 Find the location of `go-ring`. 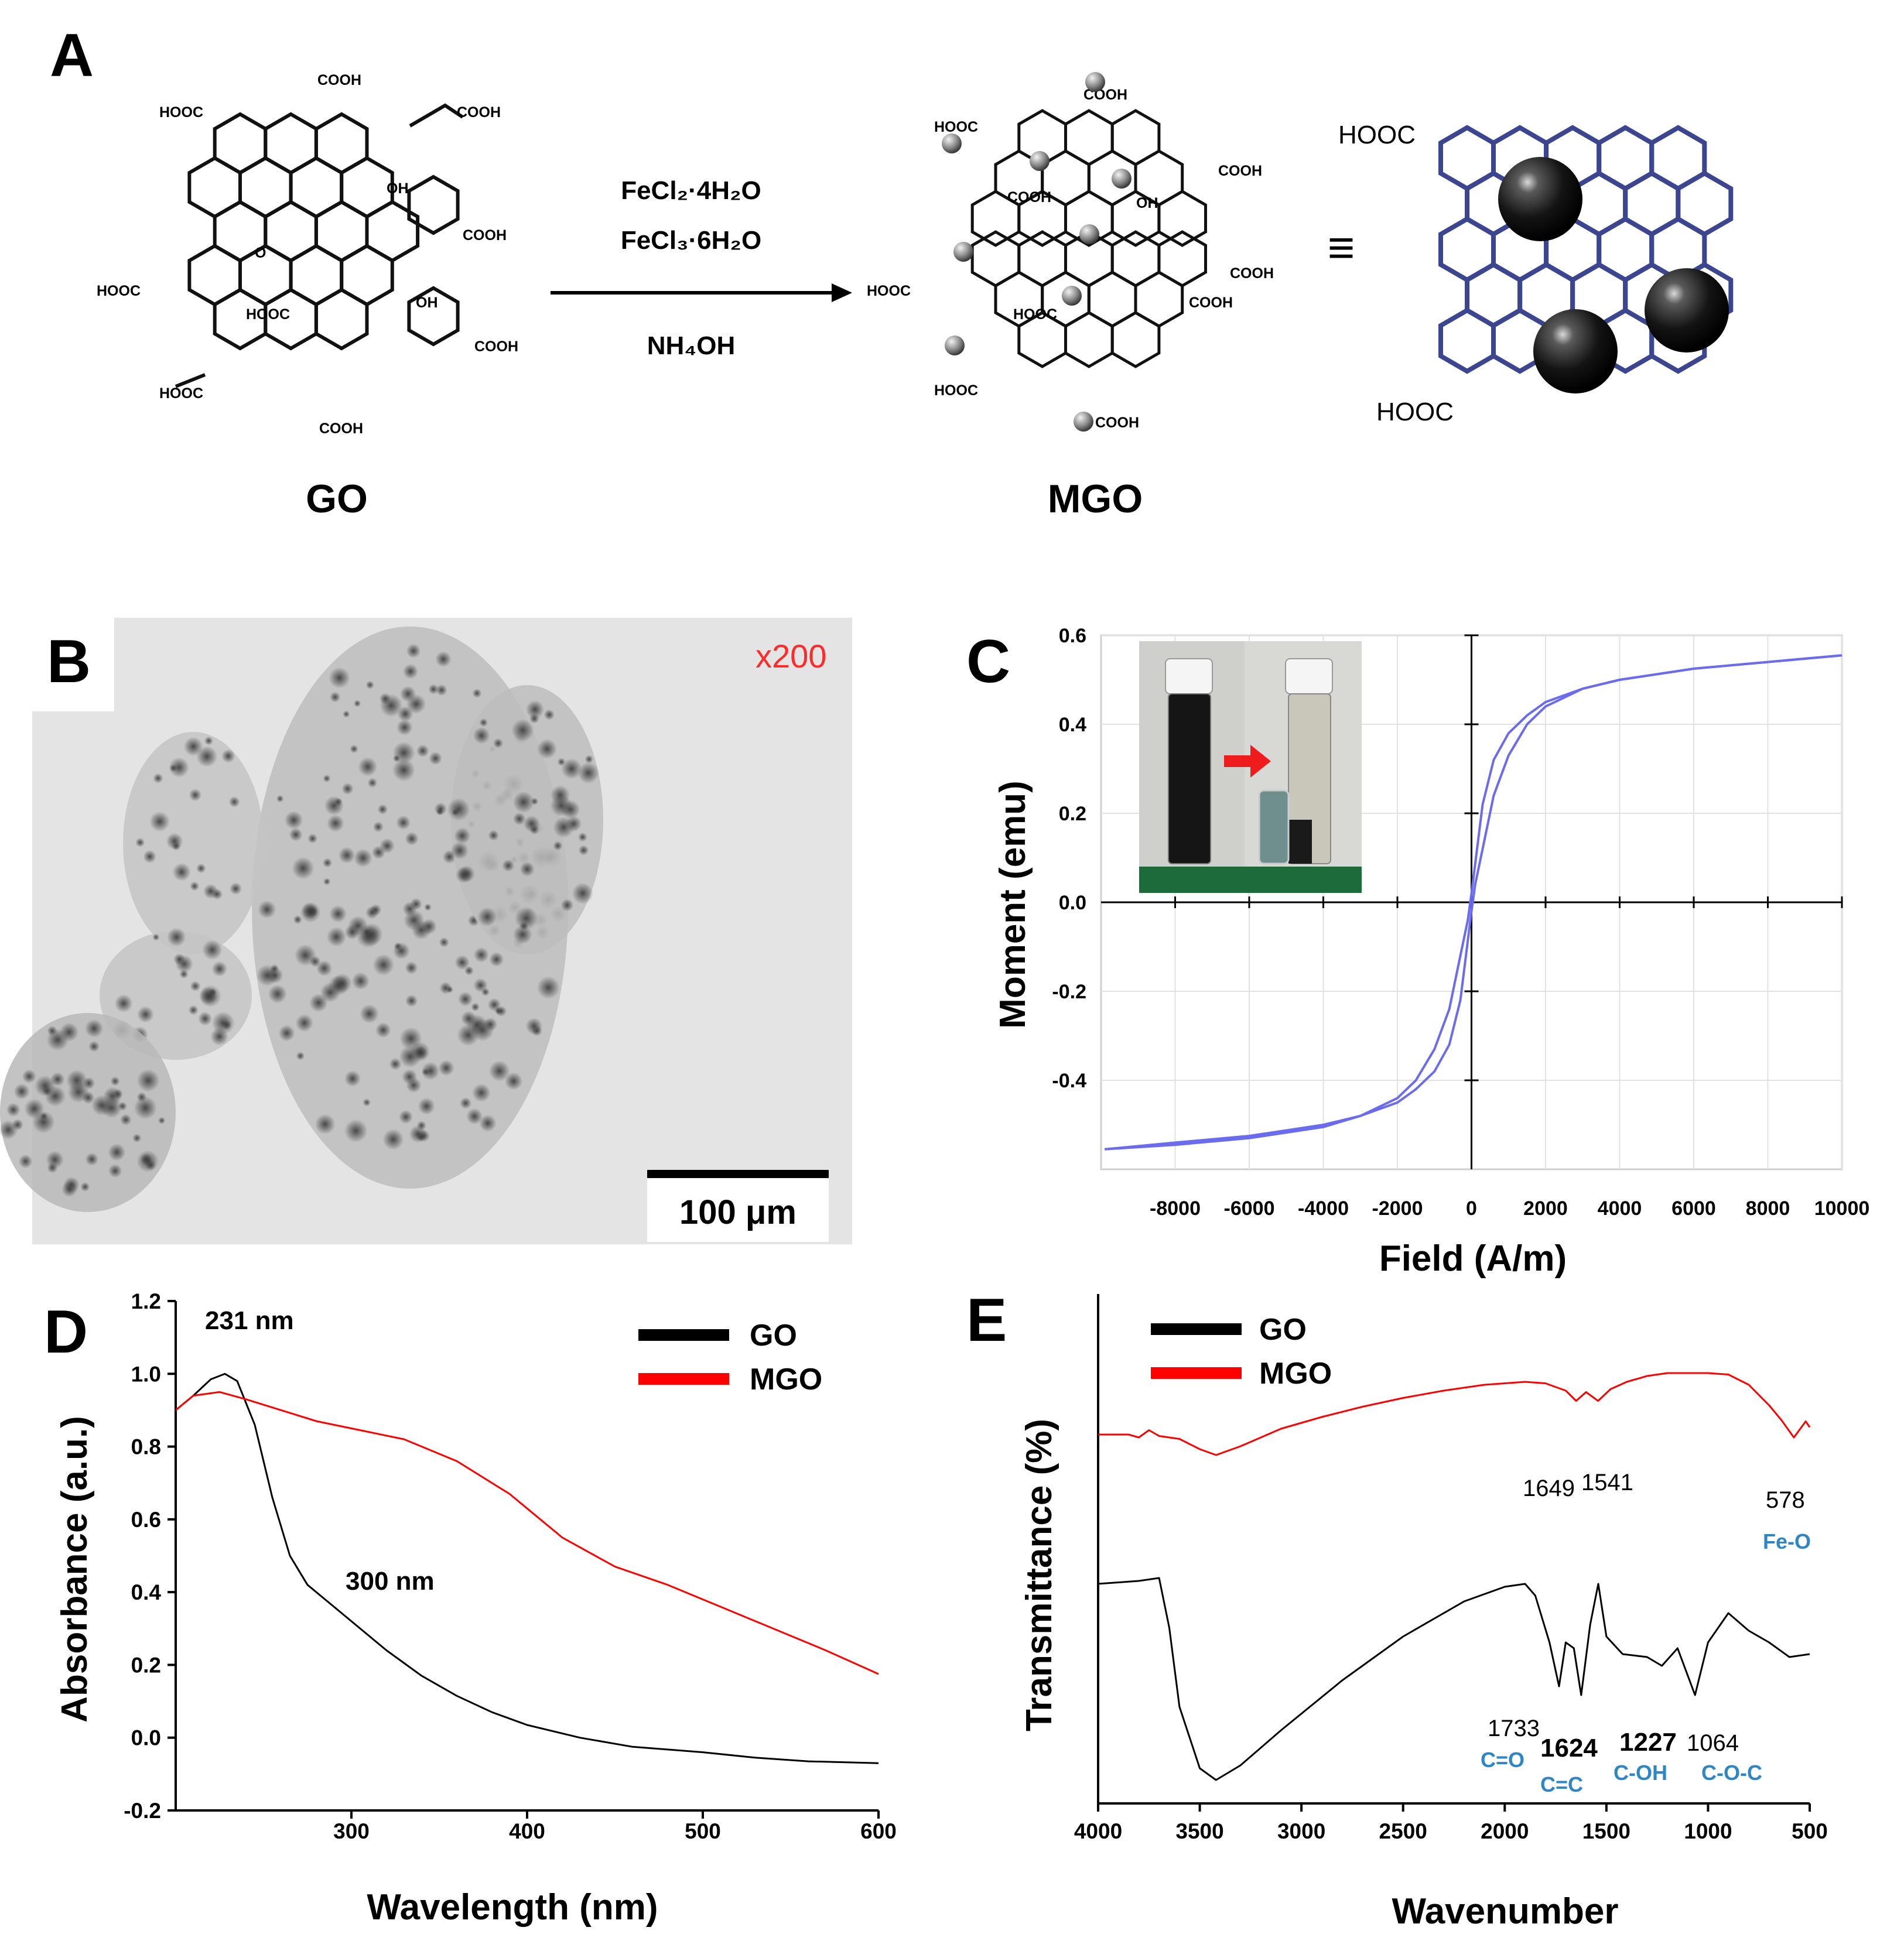

go-ring is located at coordinates (341, 319).